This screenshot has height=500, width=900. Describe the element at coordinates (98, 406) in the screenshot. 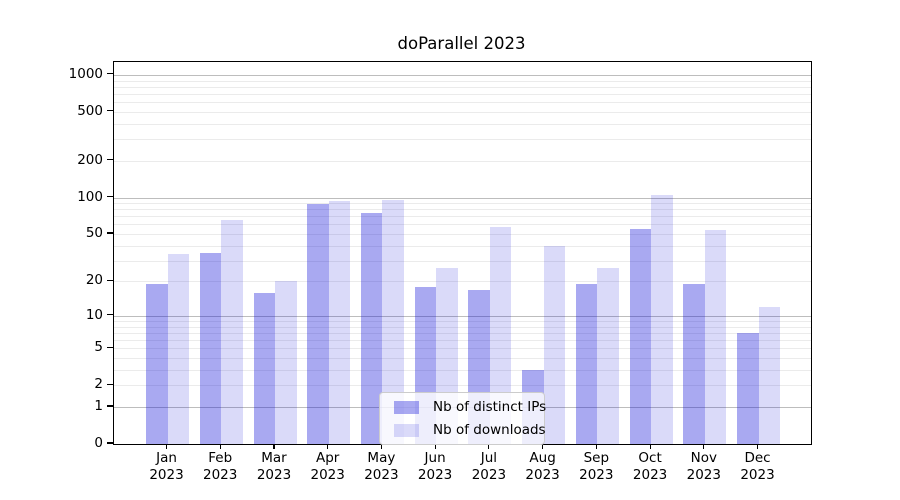

I see `y-tick-label: 1` at that location.